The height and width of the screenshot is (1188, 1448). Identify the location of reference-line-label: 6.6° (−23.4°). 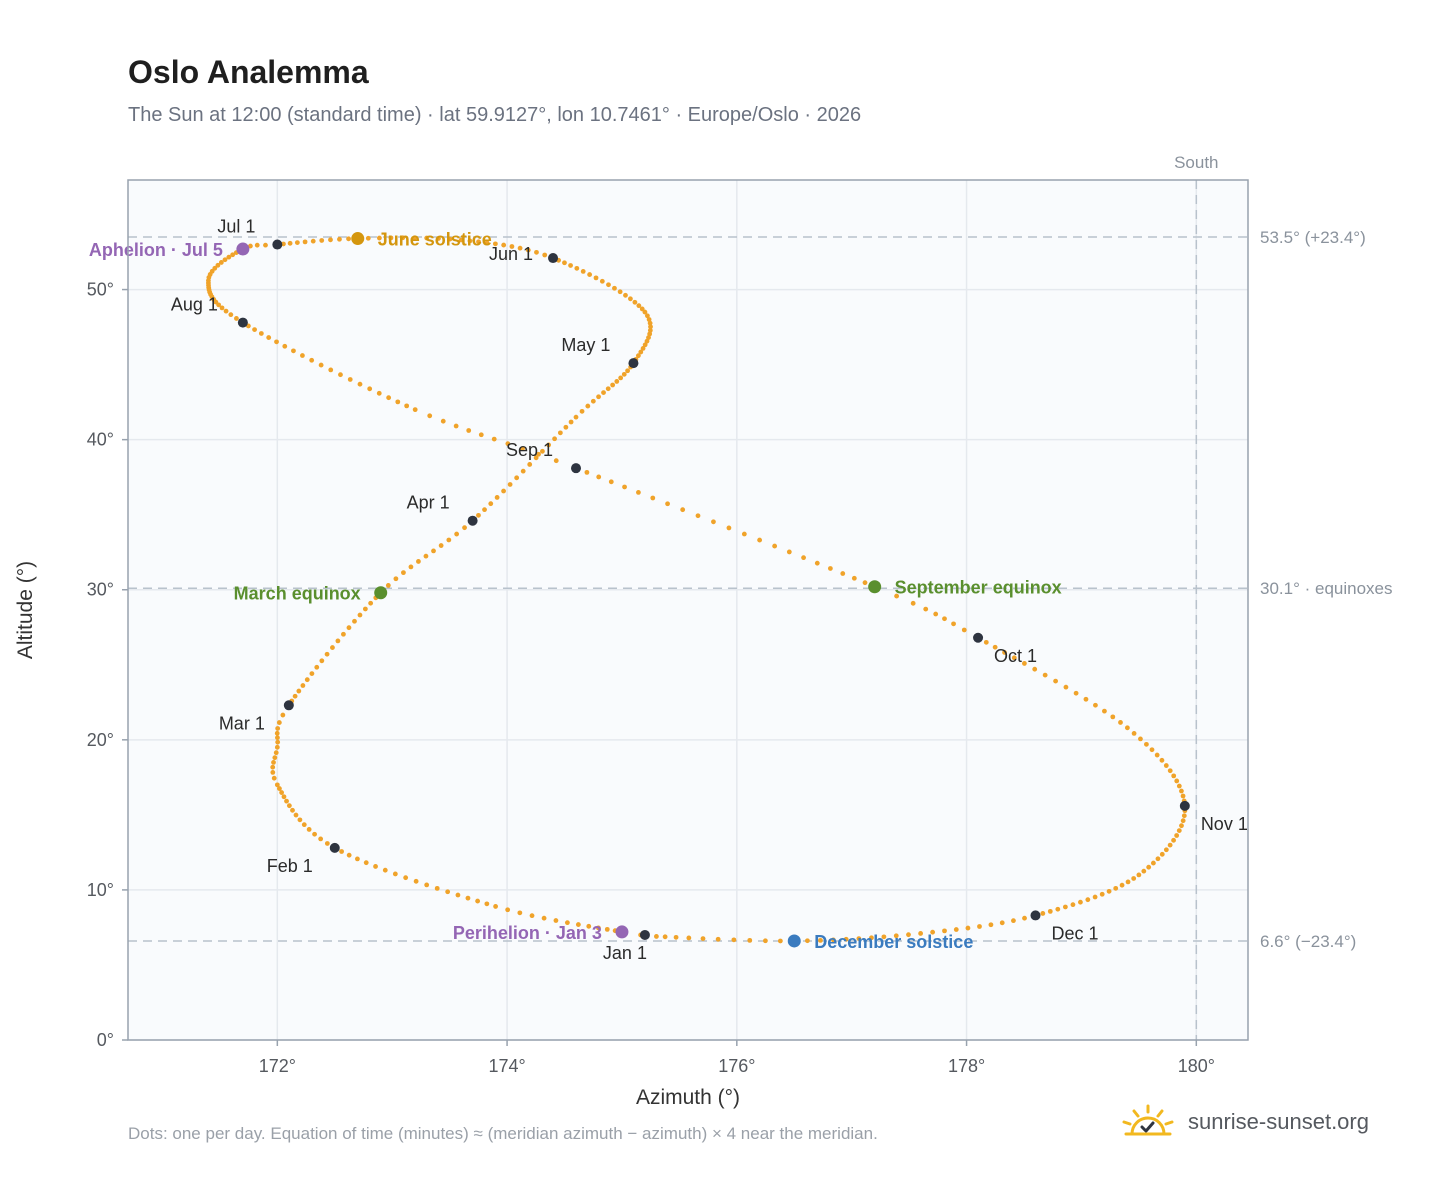
(1308, 941).